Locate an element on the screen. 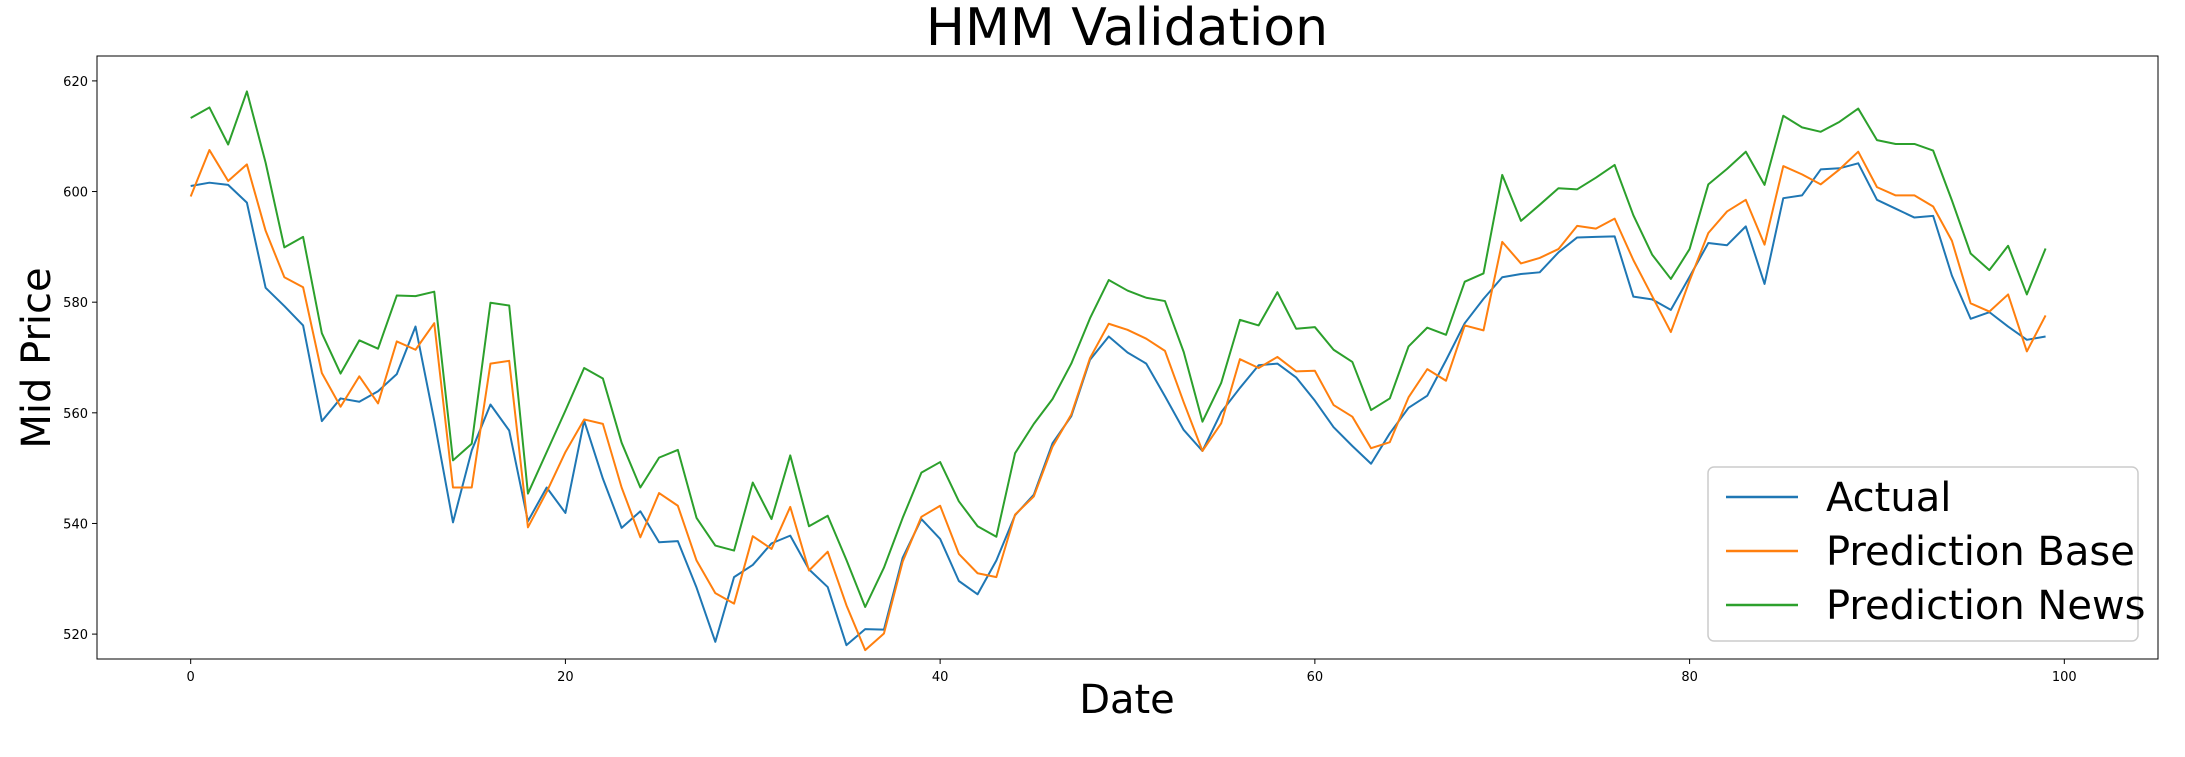  x-tick-label: 40 is located at coordinates (940, 677).